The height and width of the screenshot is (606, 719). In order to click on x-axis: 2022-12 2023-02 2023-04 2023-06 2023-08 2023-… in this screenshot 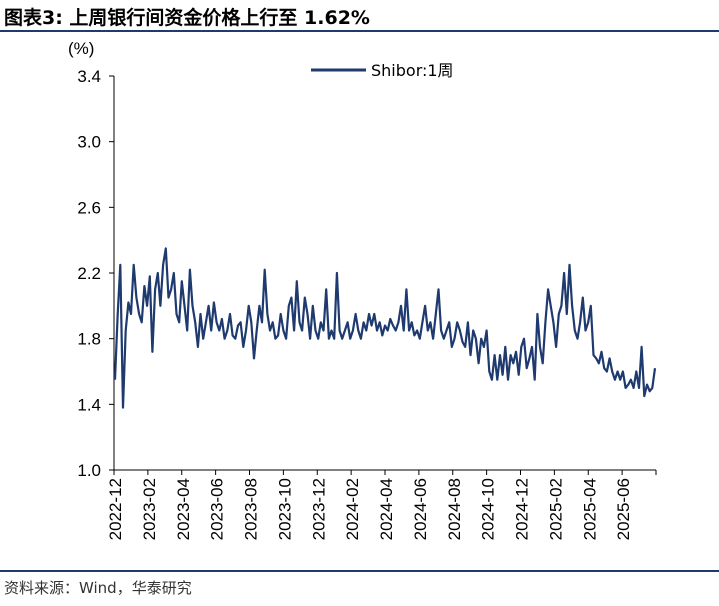, I will do `click(381, 505)`.